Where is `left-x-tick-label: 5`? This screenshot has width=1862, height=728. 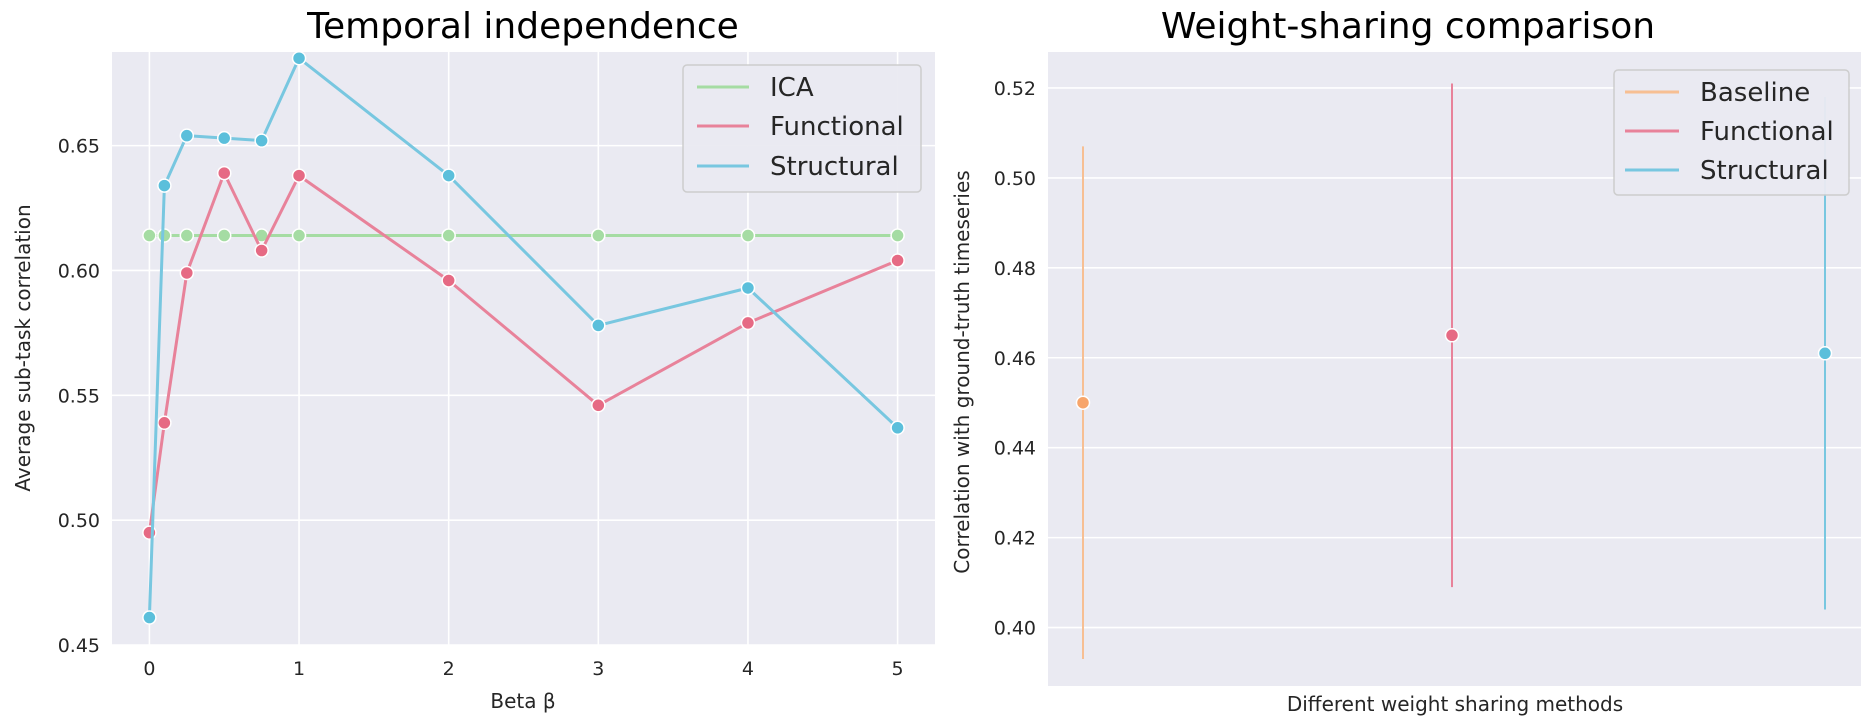
left-x-tick-label: 5 is located at coordinates (898, 669).